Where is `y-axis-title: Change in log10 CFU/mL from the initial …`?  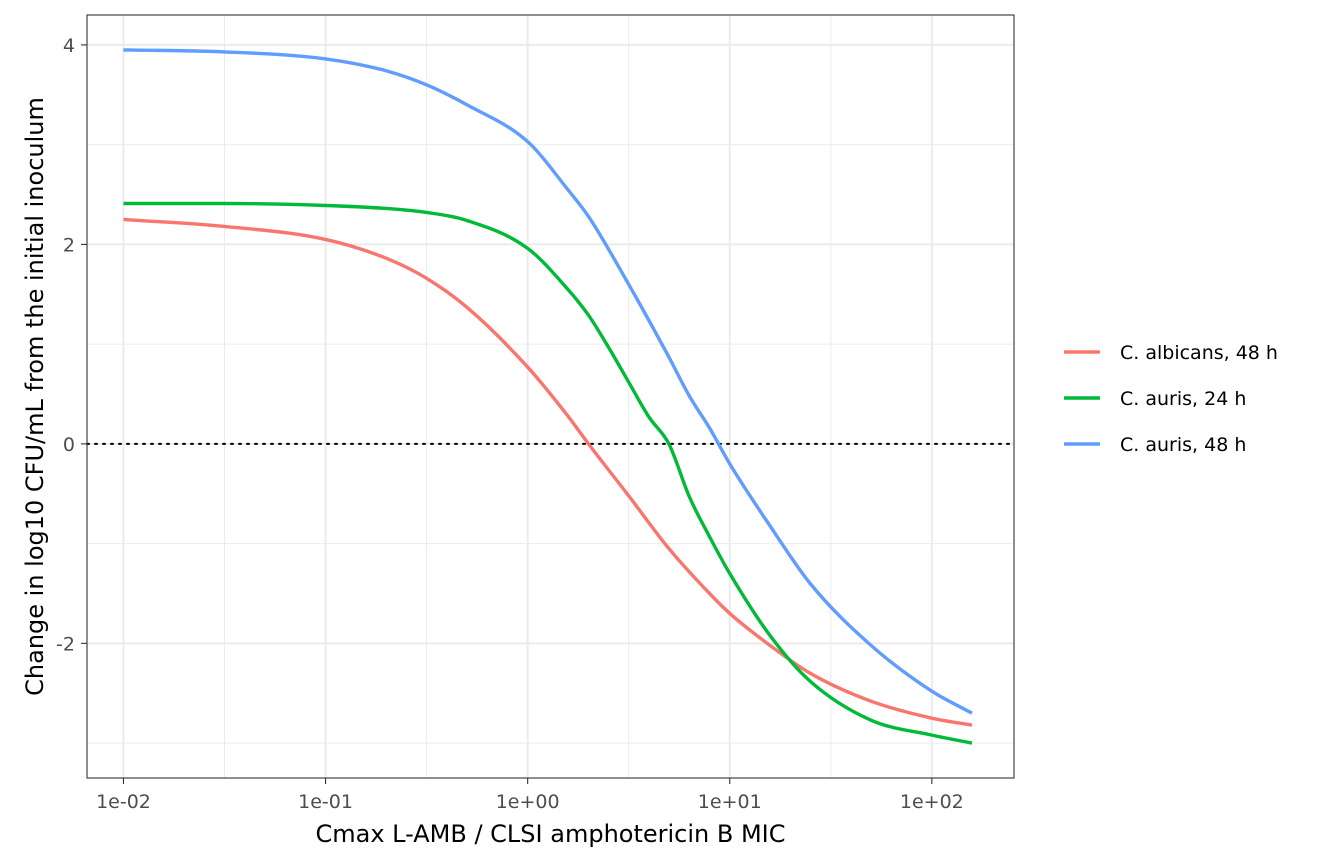 y-axis-title: Change in log10 CFU/mL from the initial … is located at coordinates (35, 396).